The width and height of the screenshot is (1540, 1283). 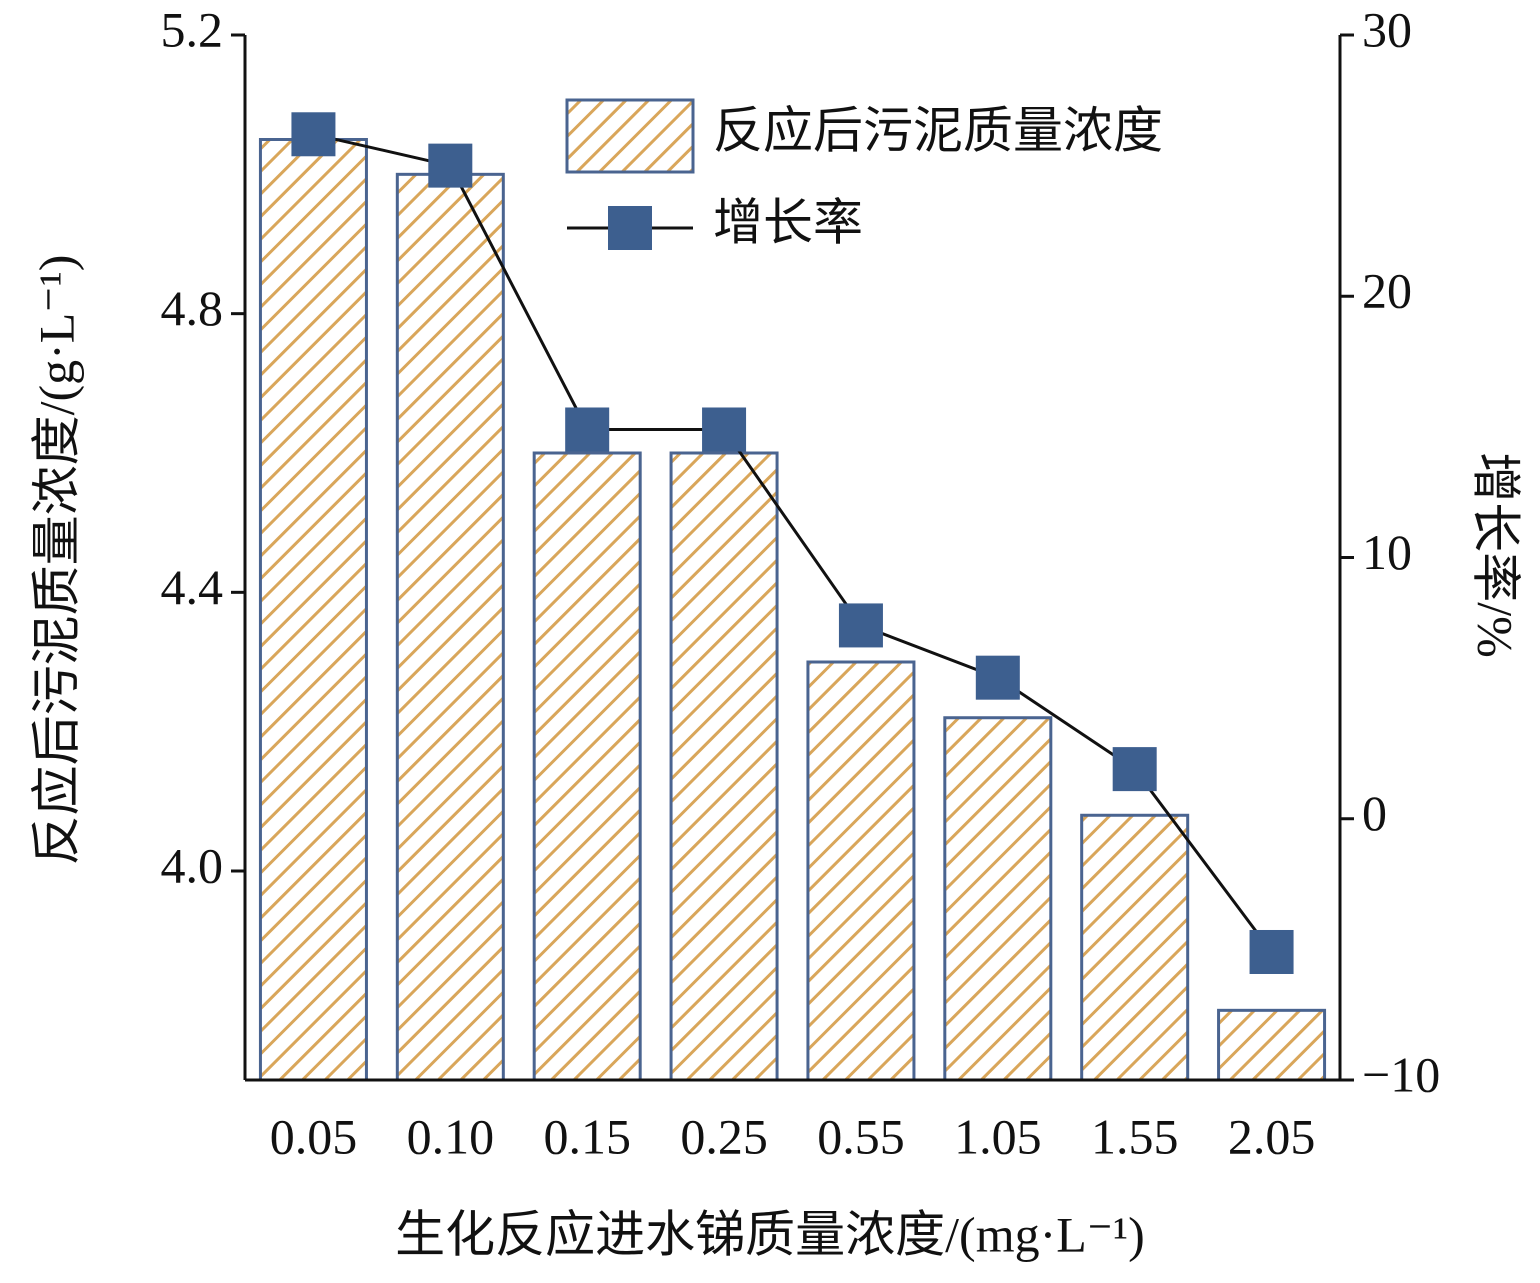 I want to click on x-axis-title: 生化反应进水锑质量浓度/(mg·L⁻¹), so click(x=770, y=1234).